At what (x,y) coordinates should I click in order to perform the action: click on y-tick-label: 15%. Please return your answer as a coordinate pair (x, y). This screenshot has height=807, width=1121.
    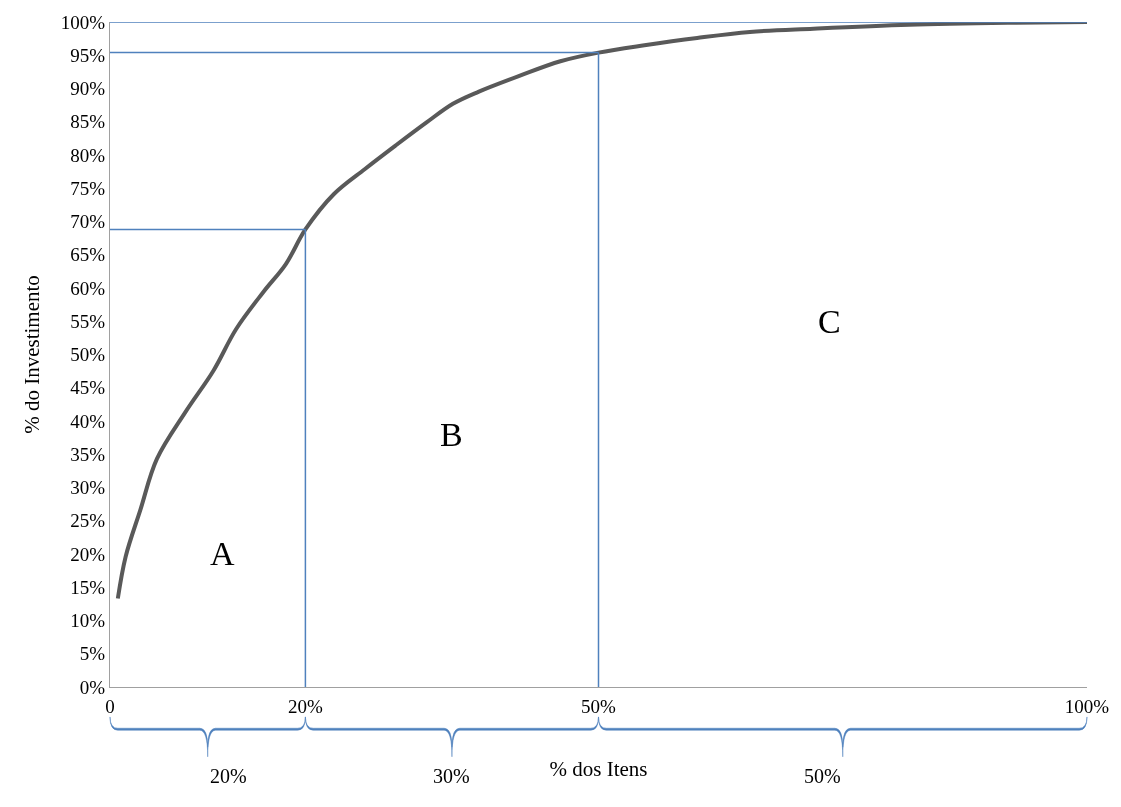
    Looking at the image, I should click on (88, 587).